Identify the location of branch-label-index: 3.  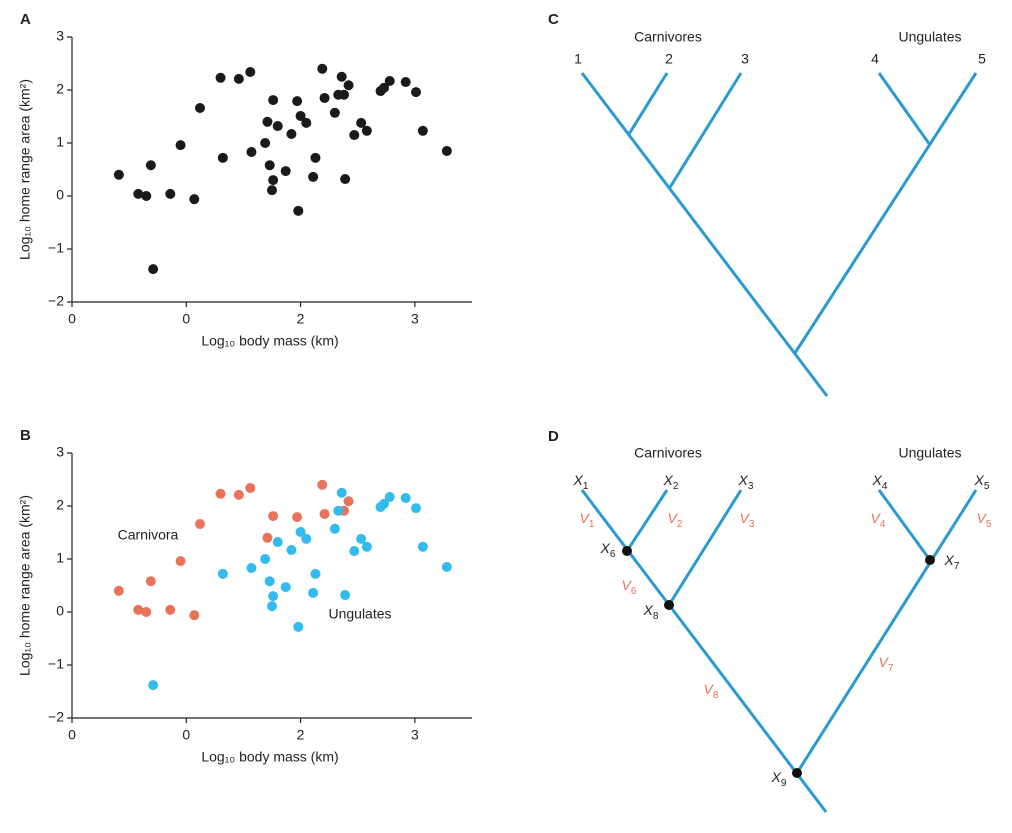
(752, 524).